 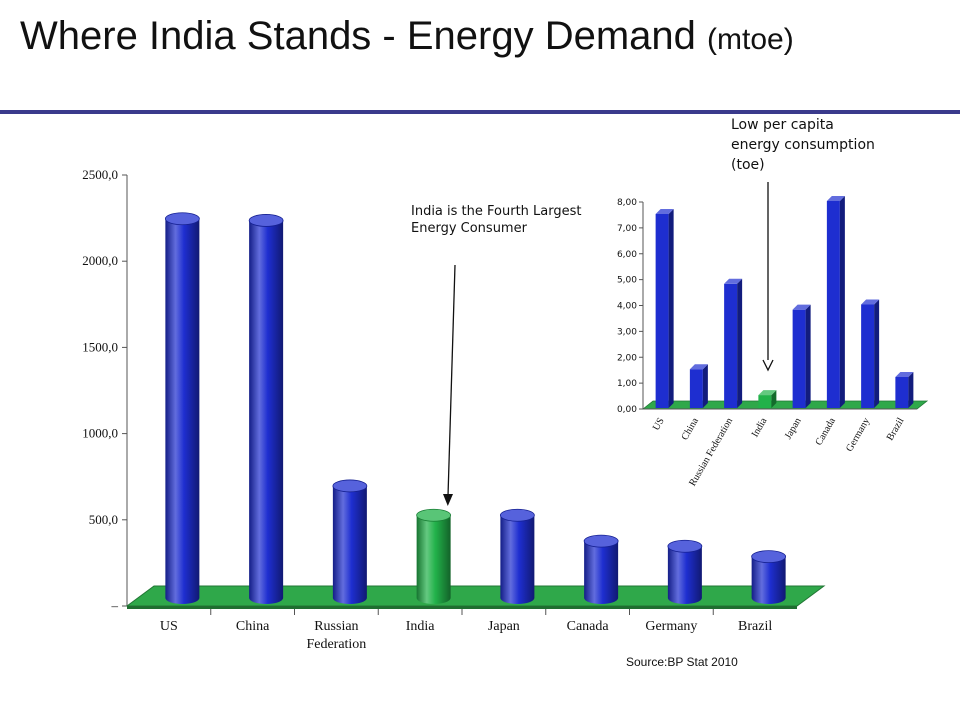 I want to click on inset-y-tick-label: 8,00, so click(x=627, y=203).